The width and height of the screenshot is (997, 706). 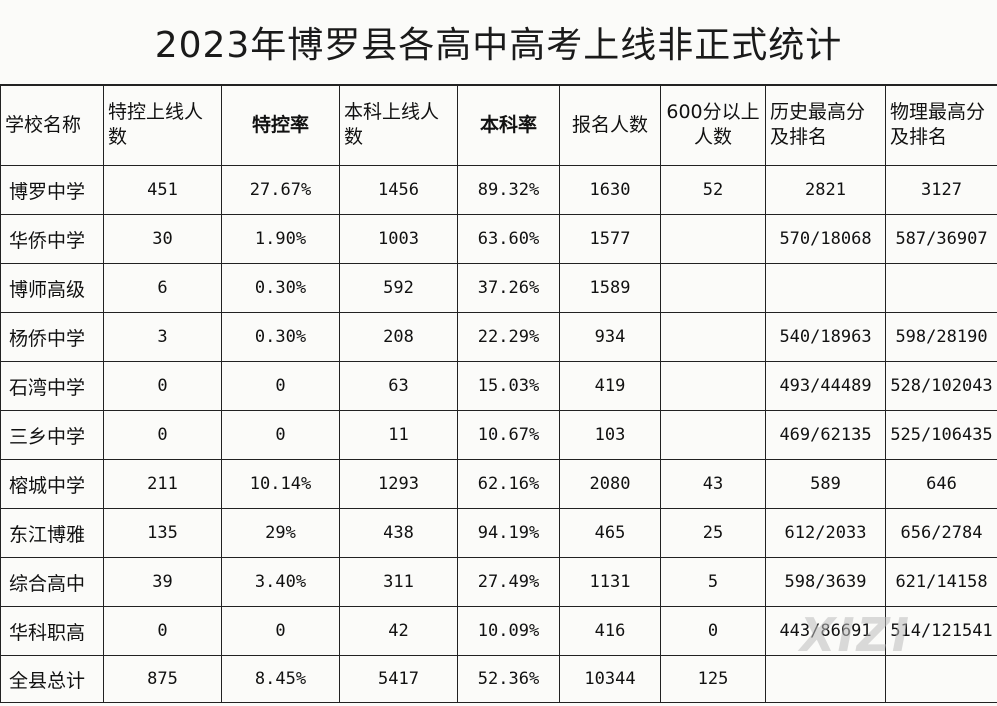 I want to click on table-cell: 528/102043, so click(x=941, y=386).